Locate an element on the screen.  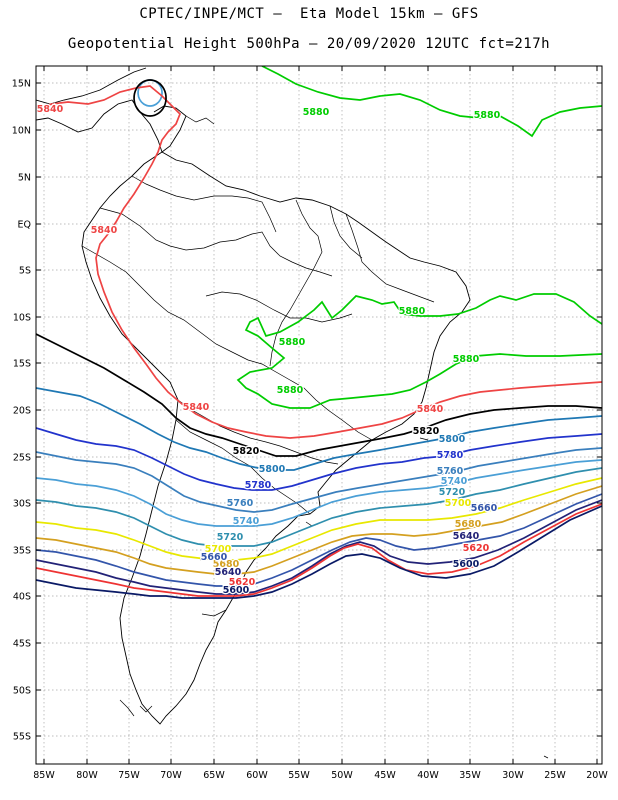
lon-label: 65W is located at coordinates (214, 775).